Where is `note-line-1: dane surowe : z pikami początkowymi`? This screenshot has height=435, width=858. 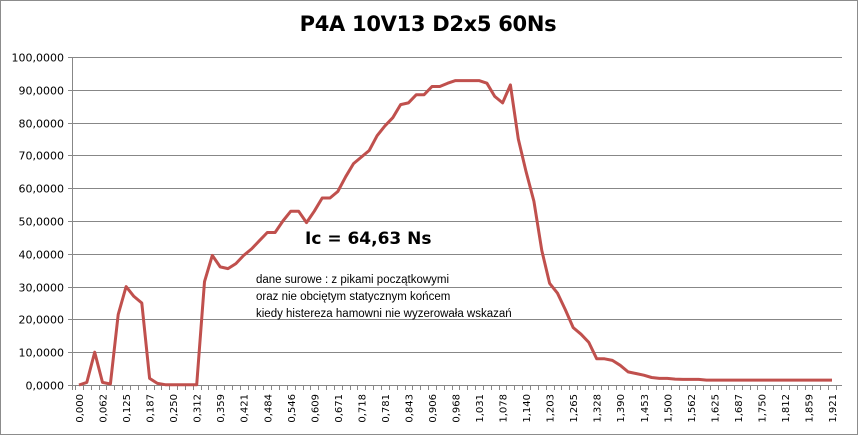
note-line-1: dane surowe : z pikami początkowymi is located at coordinates (353, 280).